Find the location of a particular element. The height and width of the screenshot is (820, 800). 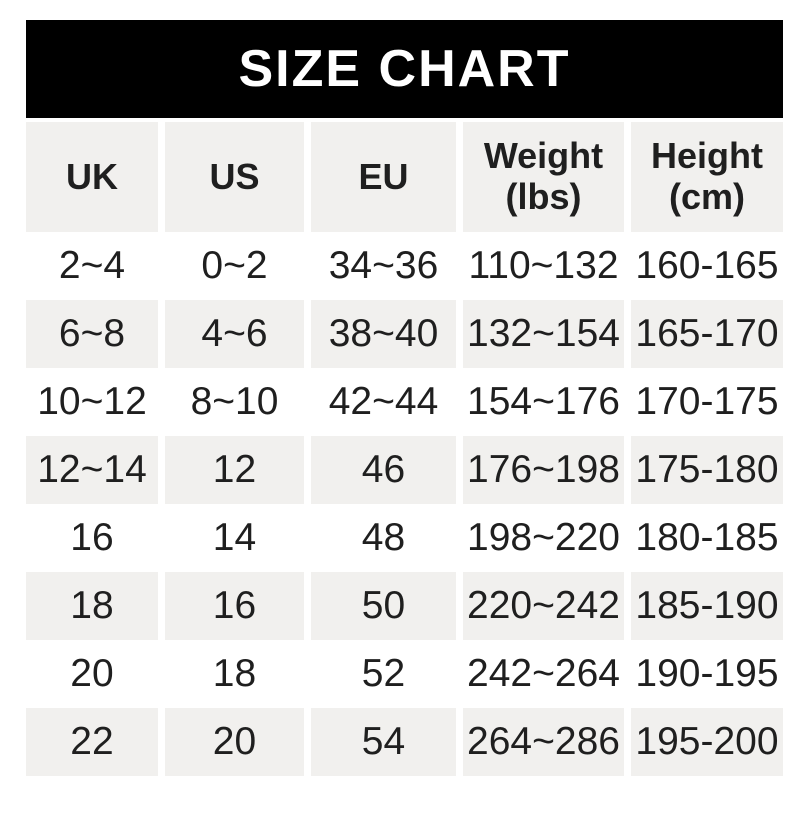

table-cell: 175-180 is located at coordinates (707, 470).